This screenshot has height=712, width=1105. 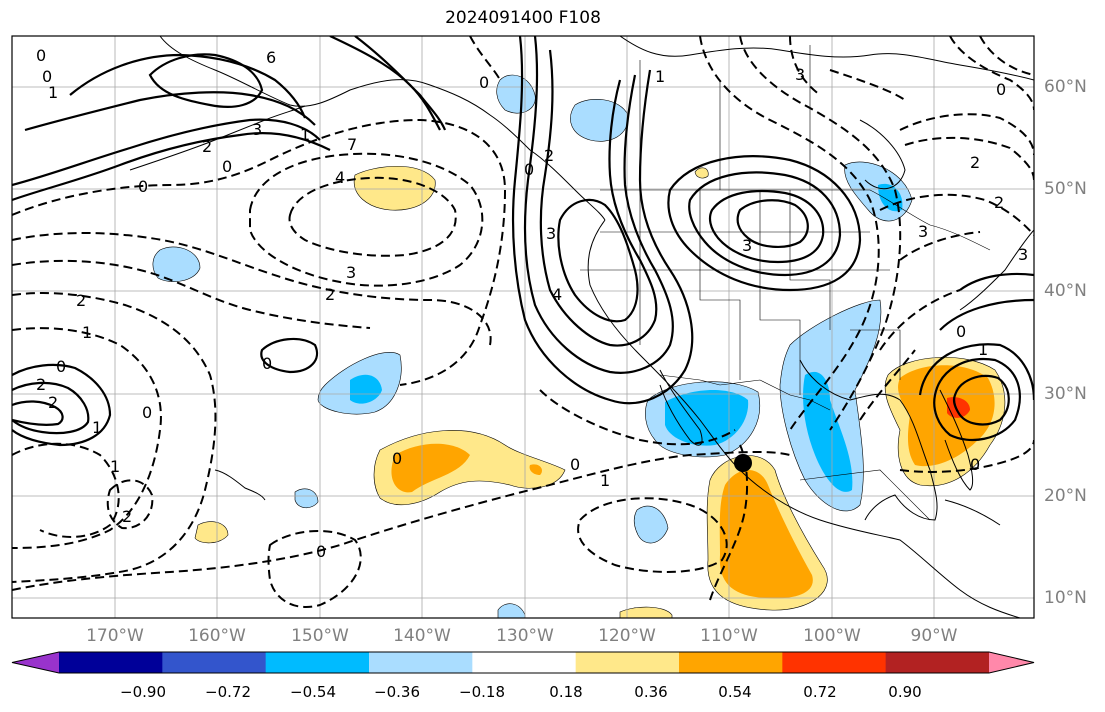 I want to click on lon-label: 130°W, so click(x=525, y=636).